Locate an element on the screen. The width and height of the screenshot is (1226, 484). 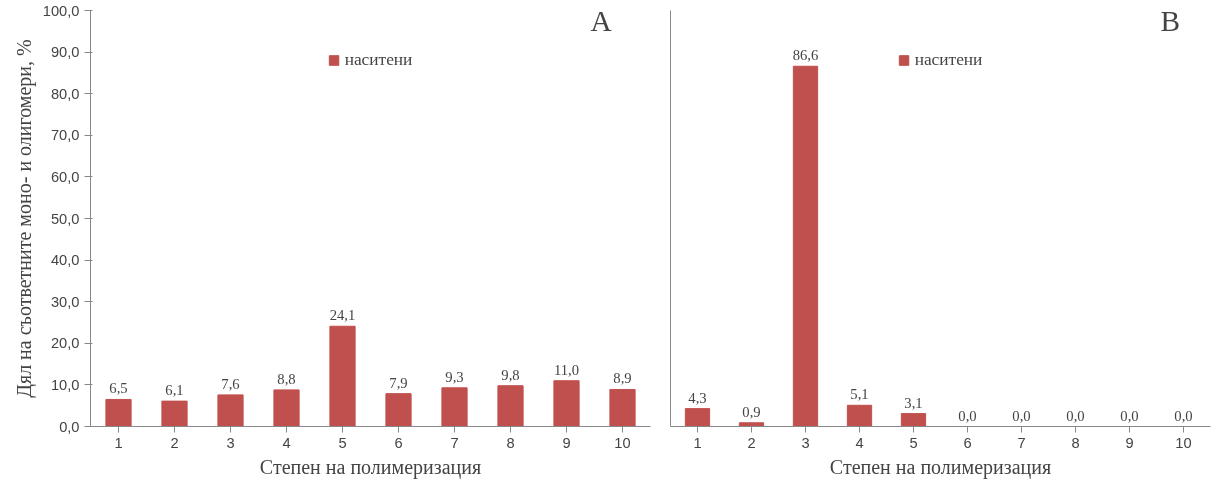
data-label: 4,3 is located at coordinates (697, 397).